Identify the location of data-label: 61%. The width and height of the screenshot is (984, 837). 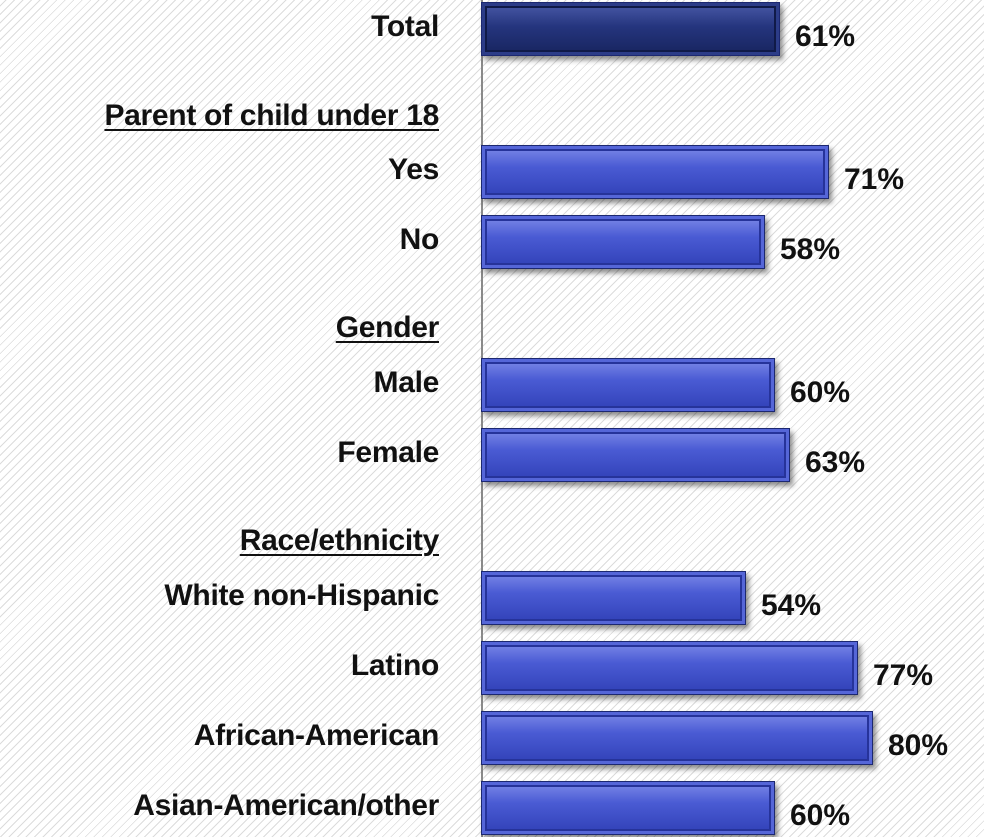
(825, 36).